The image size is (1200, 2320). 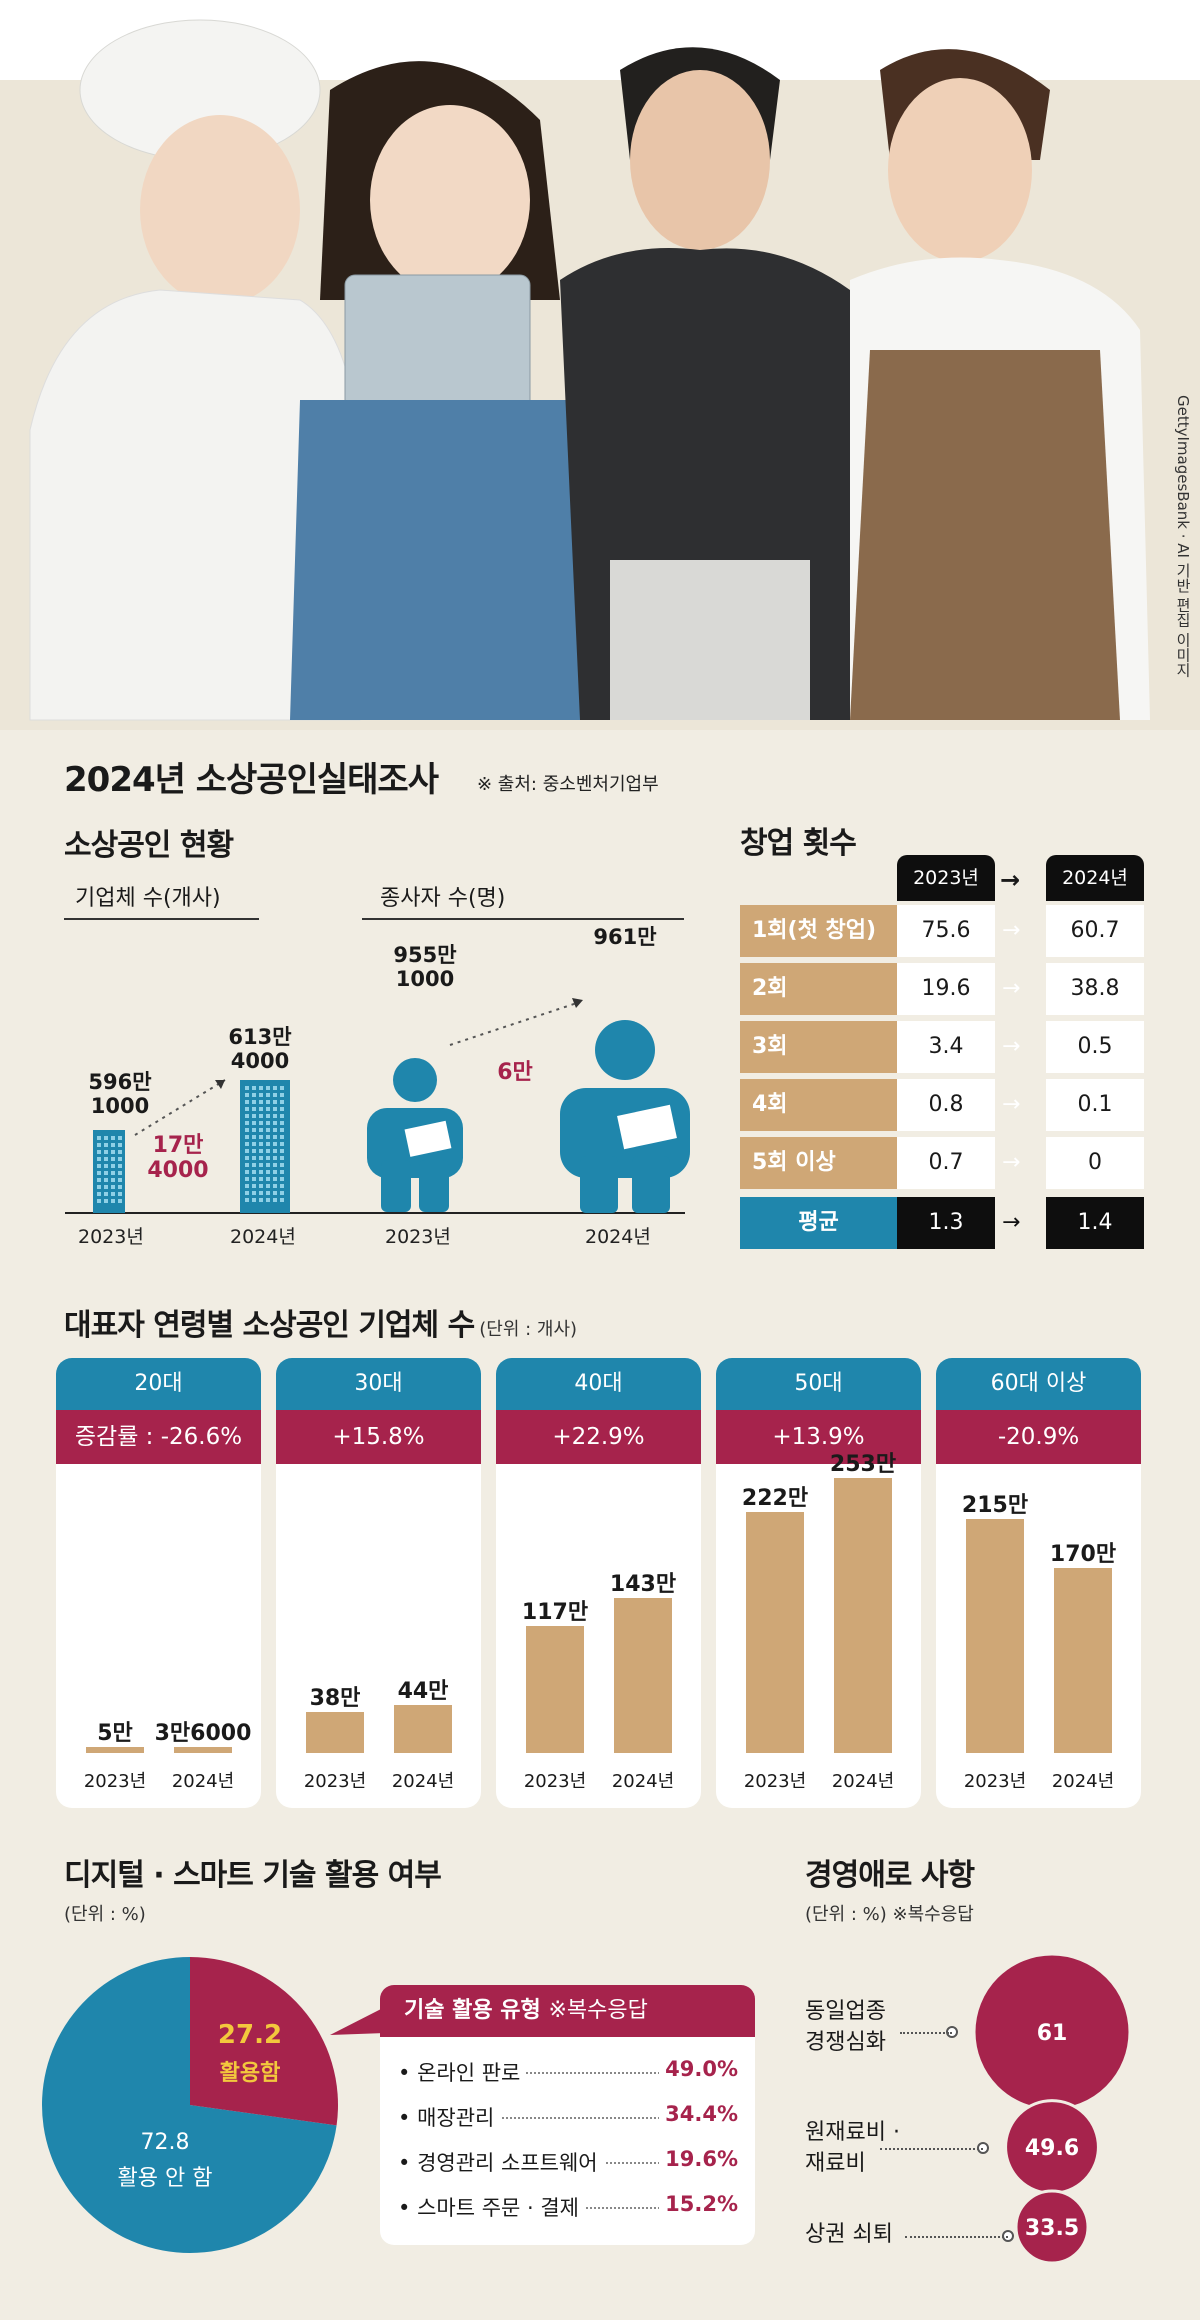 I want to click on image-credit: GettyImagesBank · AI 기반 편집 이미지, so click(x=1183, y=536).